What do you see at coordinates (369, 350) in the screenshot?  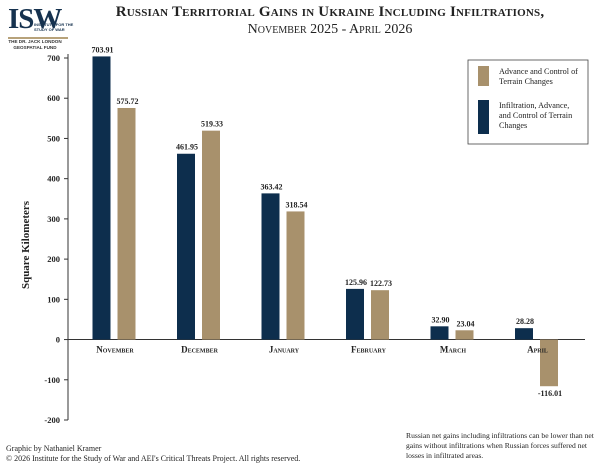 I see `x-tick-label: February` at bounding box center [369, 350].